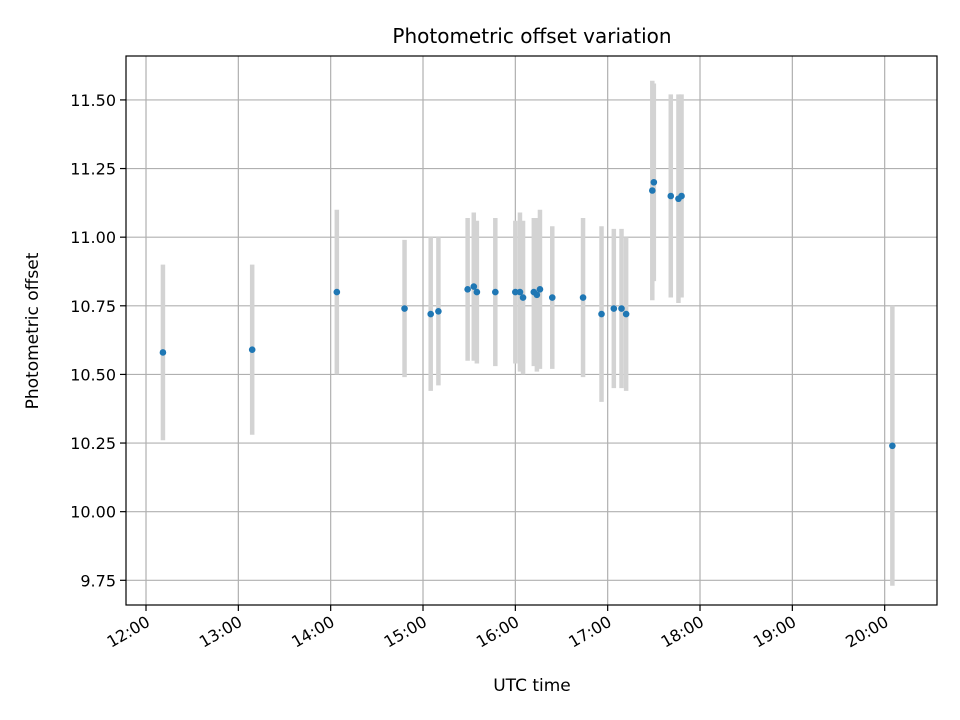  What do you see at coordinates (93, 374) in the screenshot?
I see `y-tick-label: 10.50` at bounding box center [93, 374].